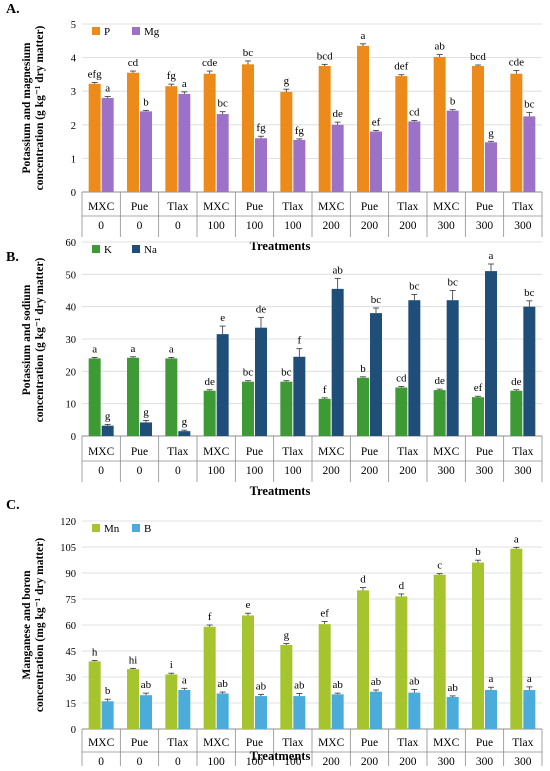  Describe the element at coordinates (248, 605) in the screenshot. I see `significance-label: e` at that location.